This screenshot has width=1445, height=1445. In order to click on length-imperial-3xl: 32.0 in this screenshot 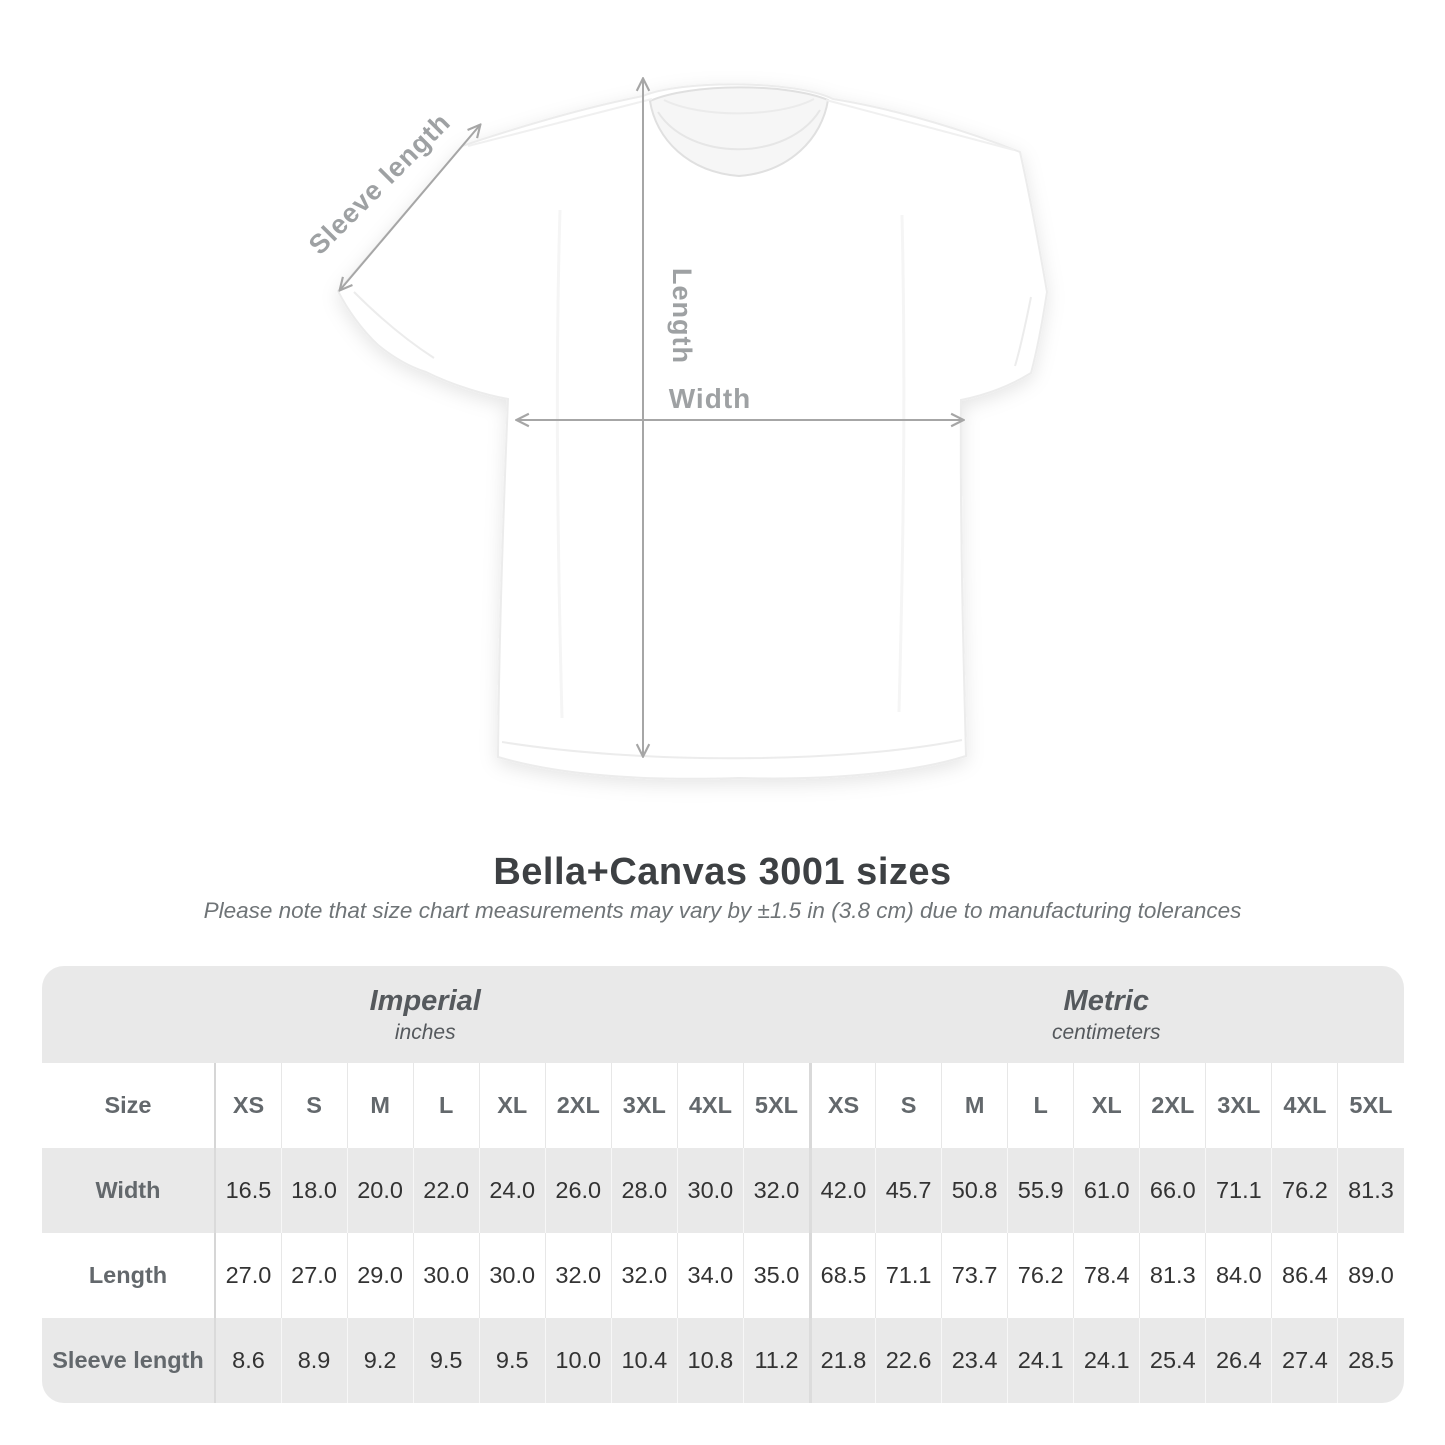, I will do `click(643, 1275)`.